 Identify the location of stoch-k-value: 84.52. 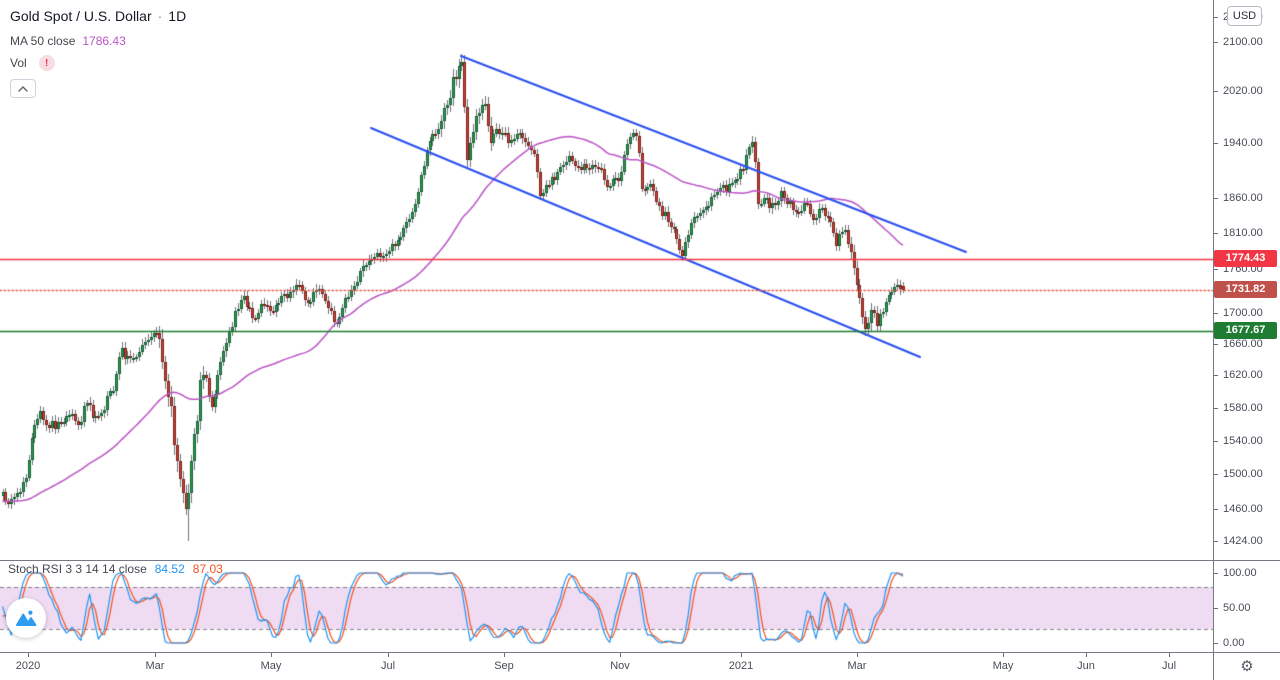
(169, 569).